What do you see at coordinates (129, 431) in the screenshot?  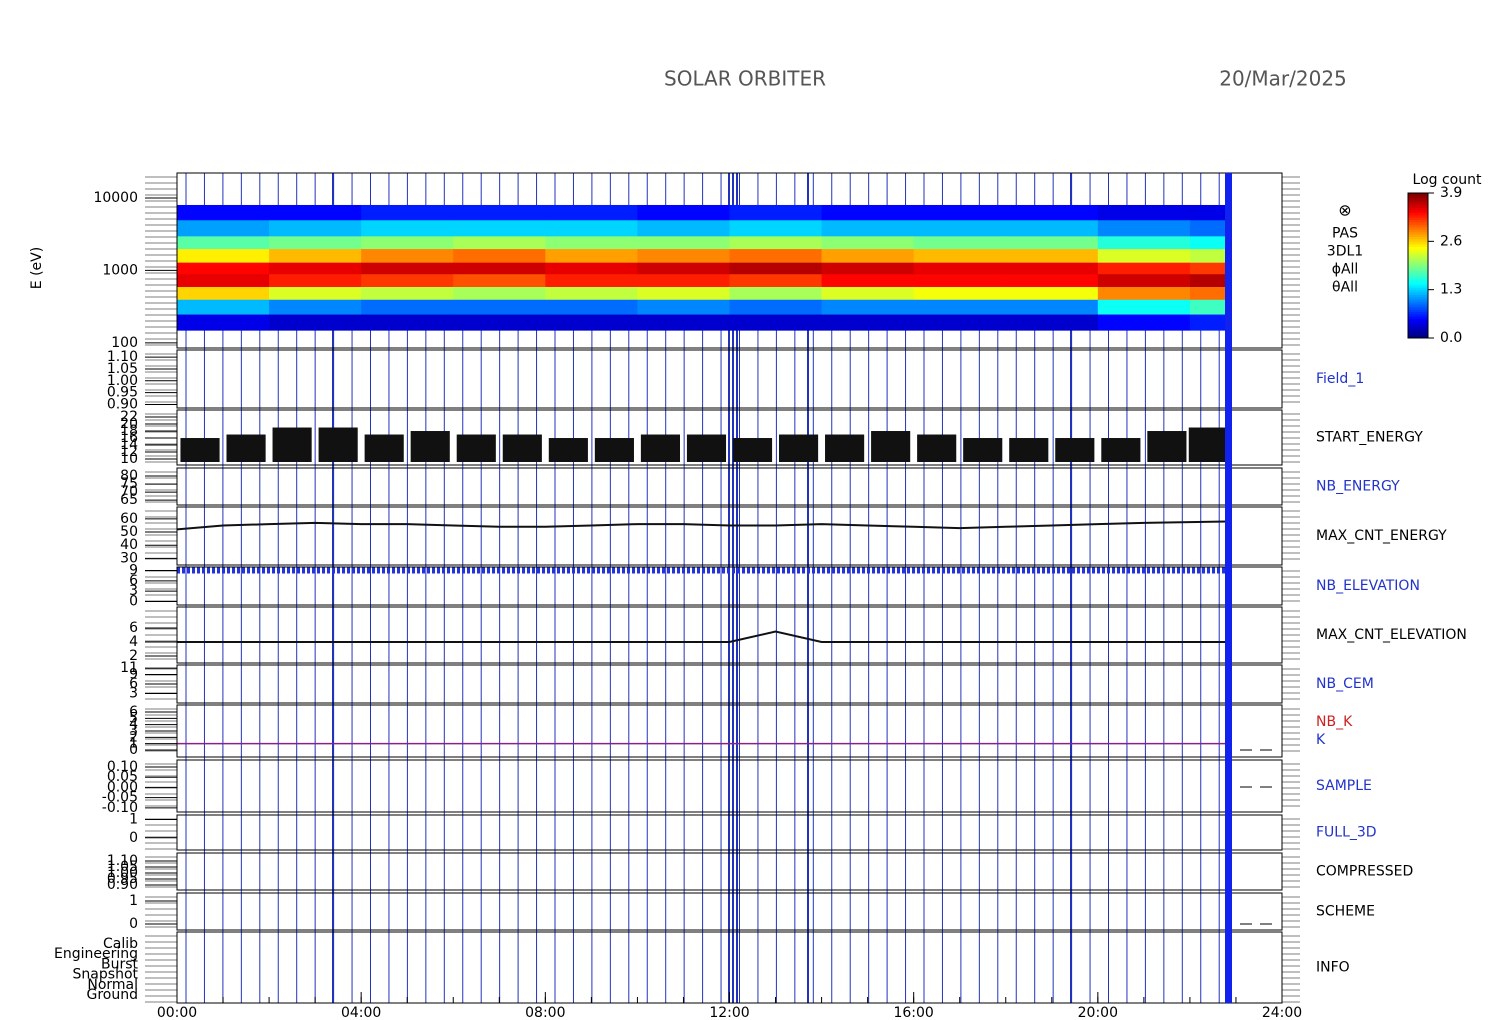 I see `y-tick-label: 18` at bounding box center [129, 431].